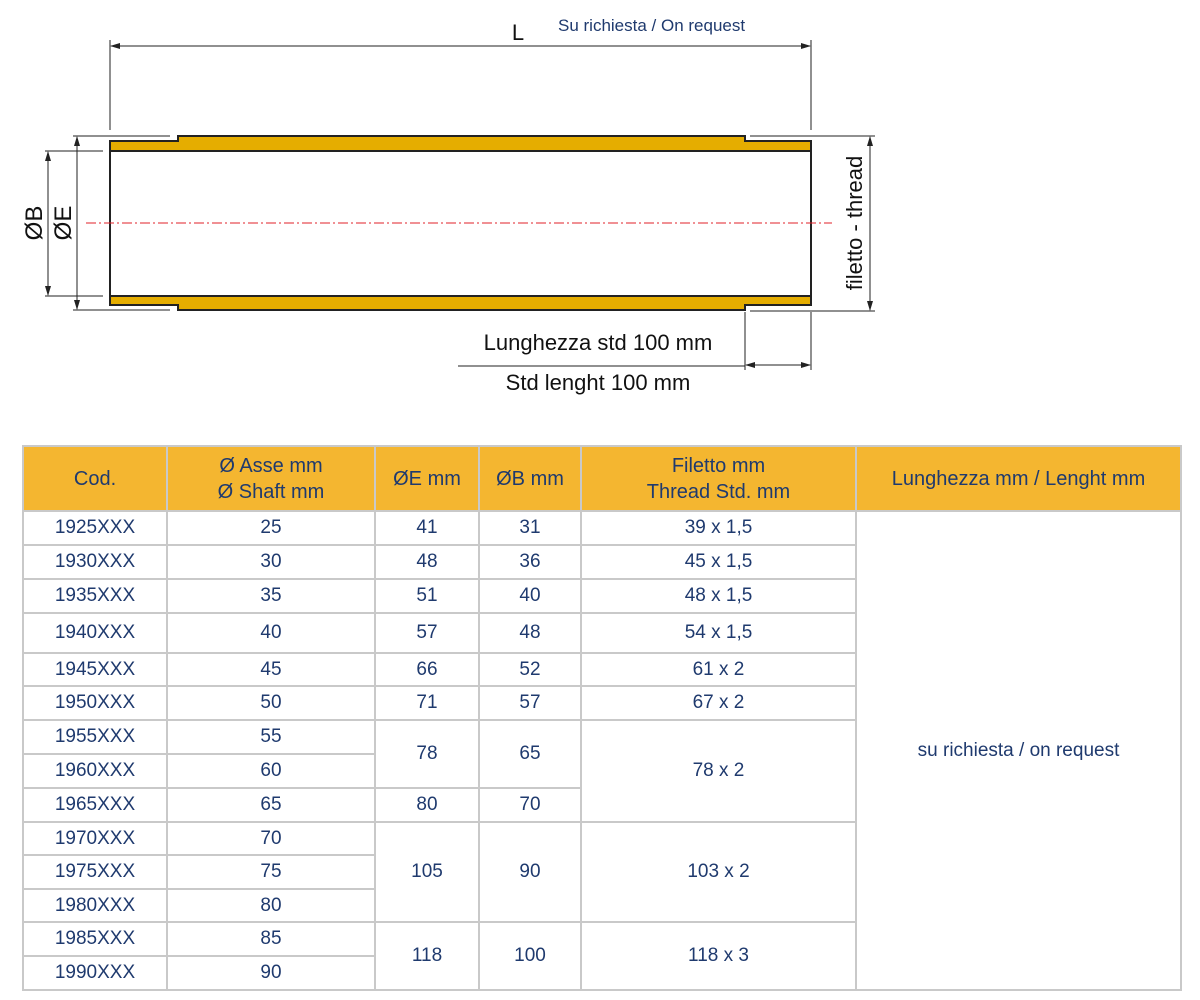 The image size is (1200, 1000). Describe the element at coordinates (271, 905) in the screenshot. I see `cell-shaft: 80` at that location.